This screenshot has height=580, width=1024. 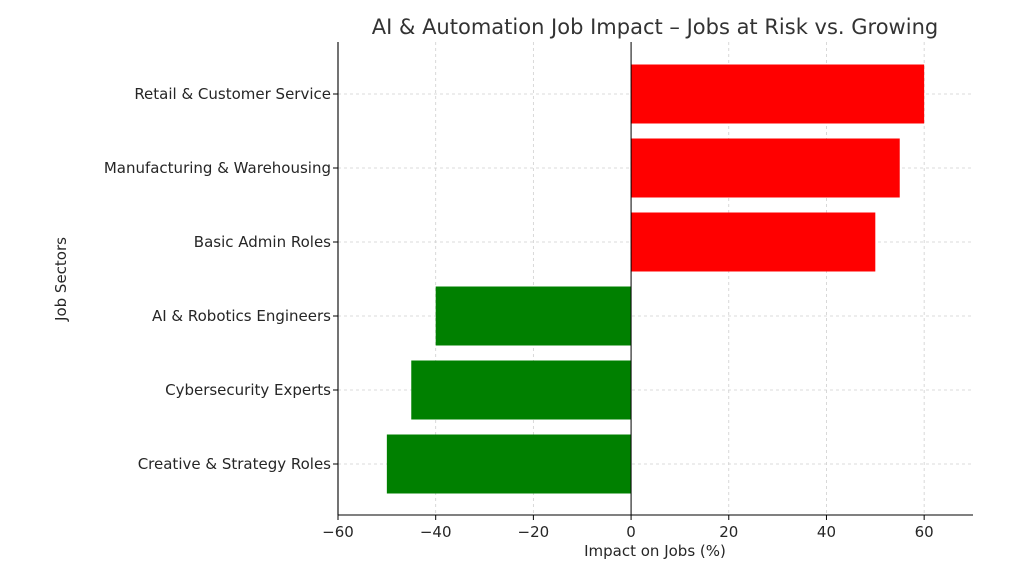 I want to click on category-label: Basic Admin Roles, so click(x=262, y=242).